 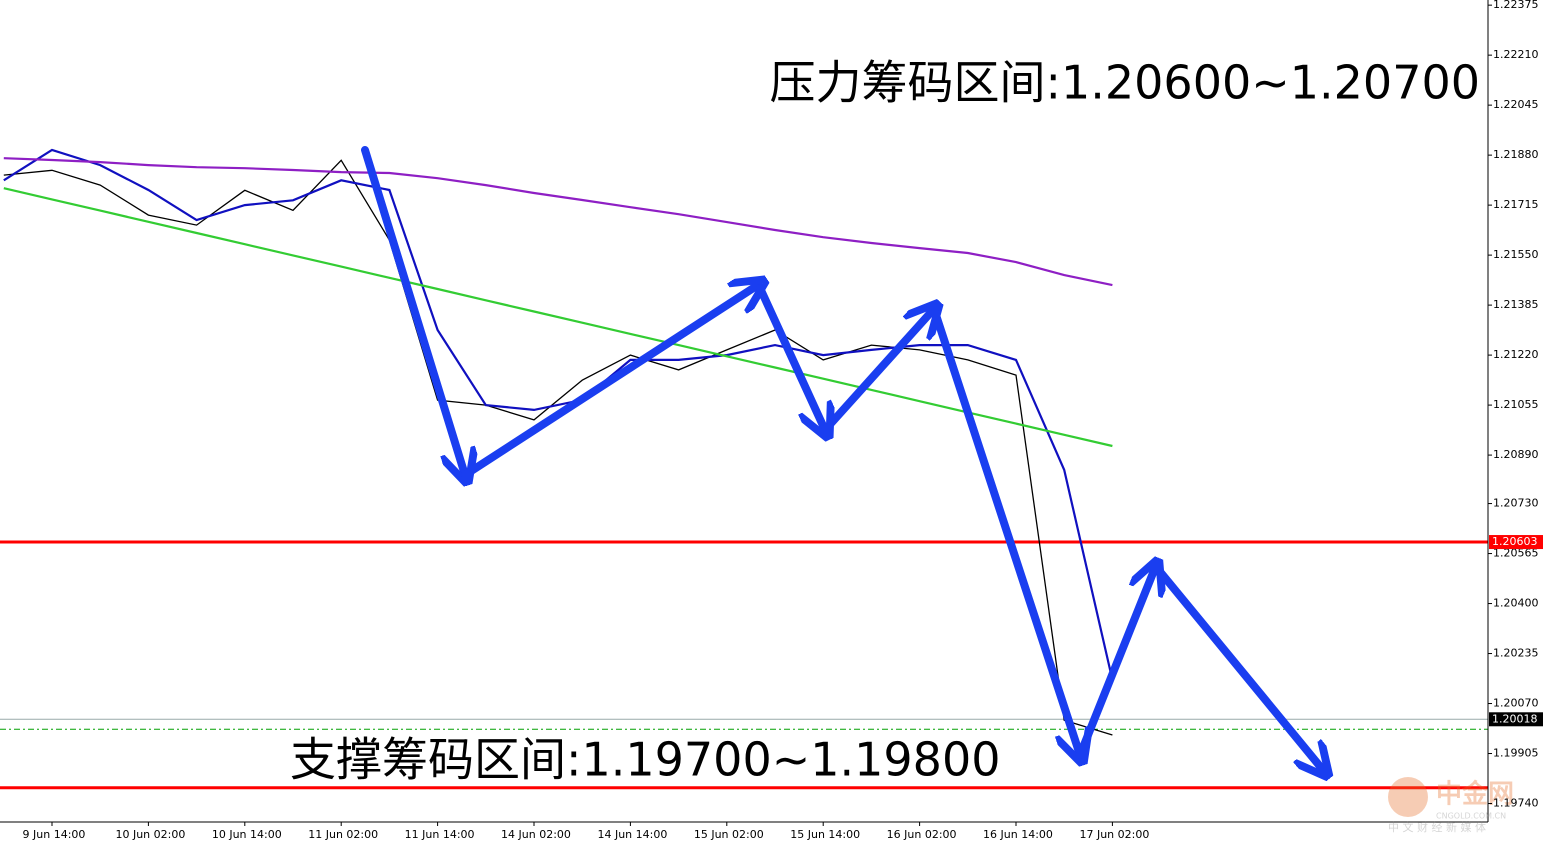 What do you see at coordinates (1408, 797) in the screenshot?
I see `watermark-logo` at bounding box center [1408, 797].